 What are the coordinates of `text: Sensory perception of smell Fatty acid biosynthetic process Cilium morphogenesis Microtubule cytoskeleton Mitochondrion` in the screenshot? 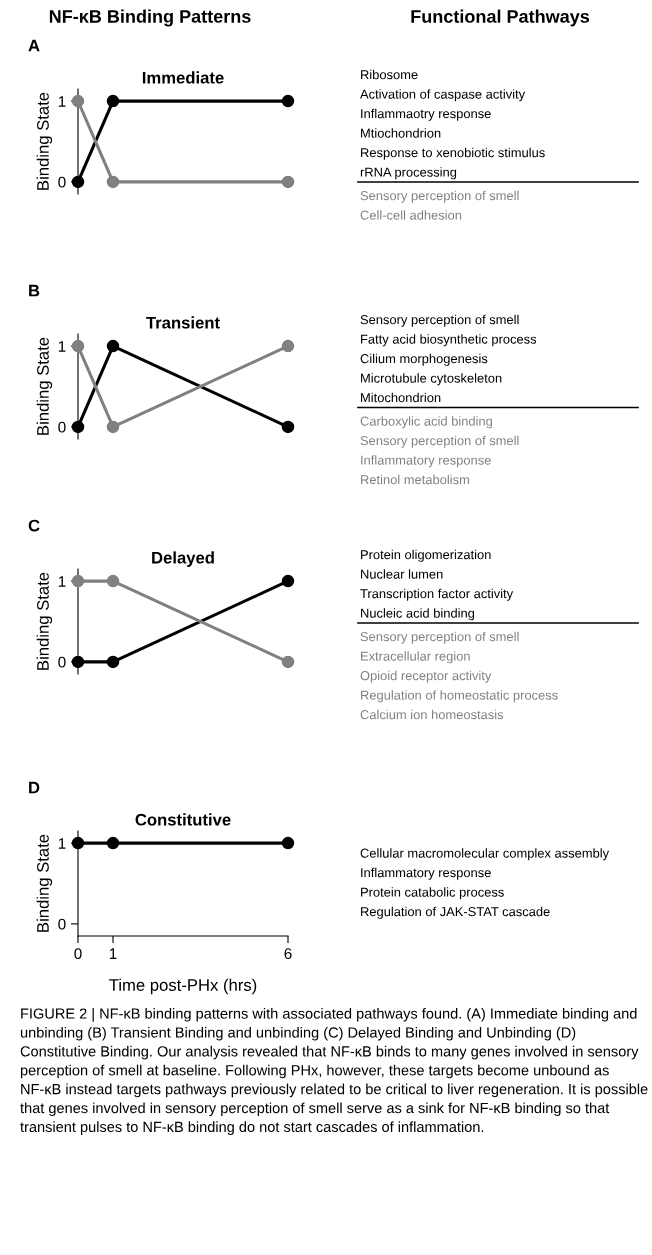 It's located at (448, 358).